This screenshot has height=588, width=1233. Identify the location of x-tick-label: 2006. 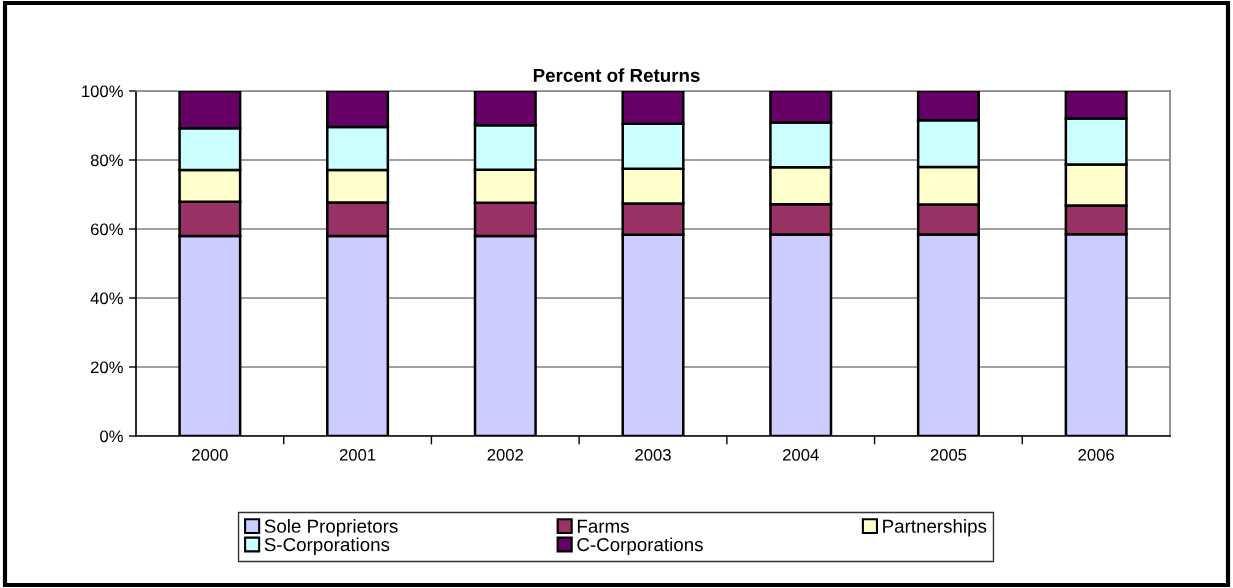
(1096, 454).